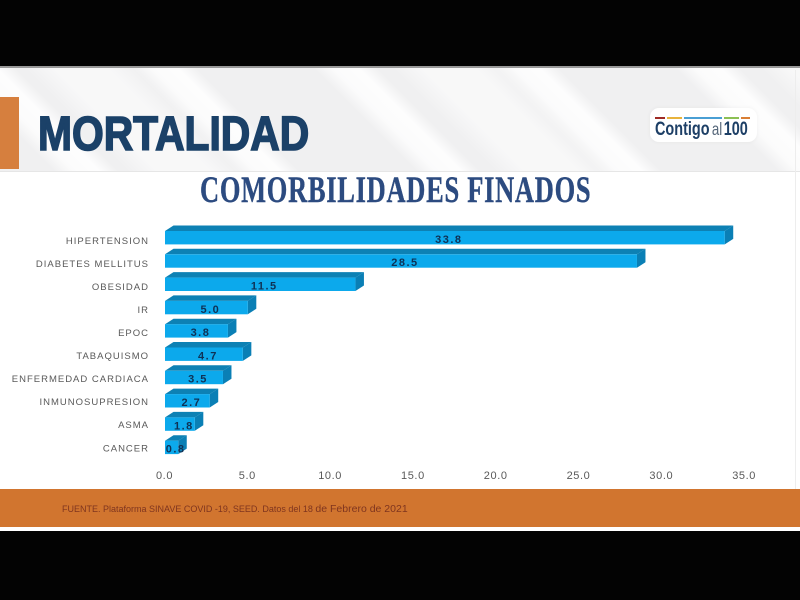  What do you see at coordinates (126, 448) in the screenshot?
I see `svg-text: CANCER` at bounding box center [126, 448].